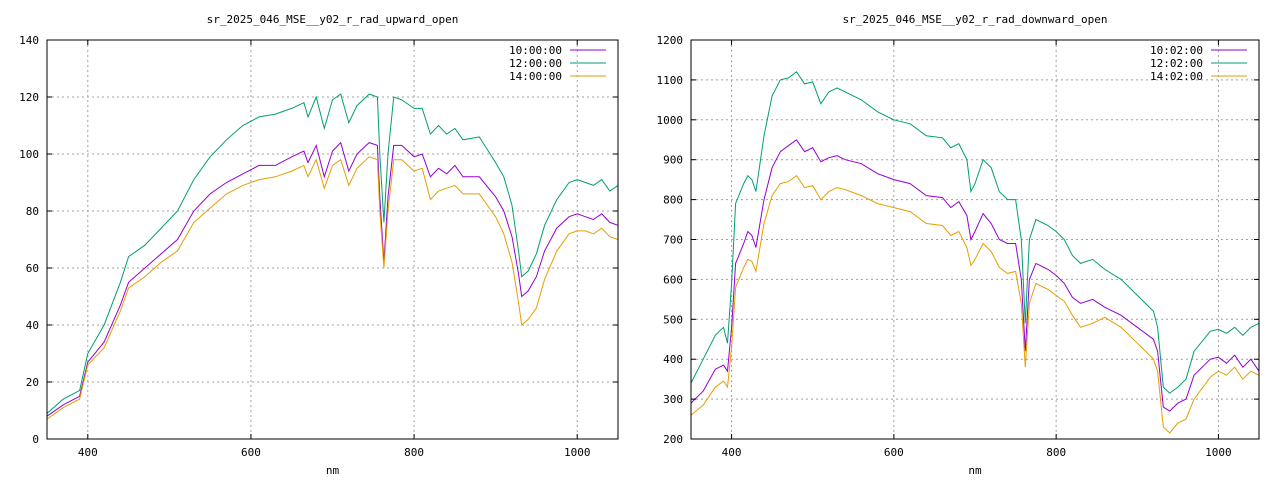  Describe the element at coordinates (673, 200) in the screenshot. I see `y-tick-label: 800` at that location.